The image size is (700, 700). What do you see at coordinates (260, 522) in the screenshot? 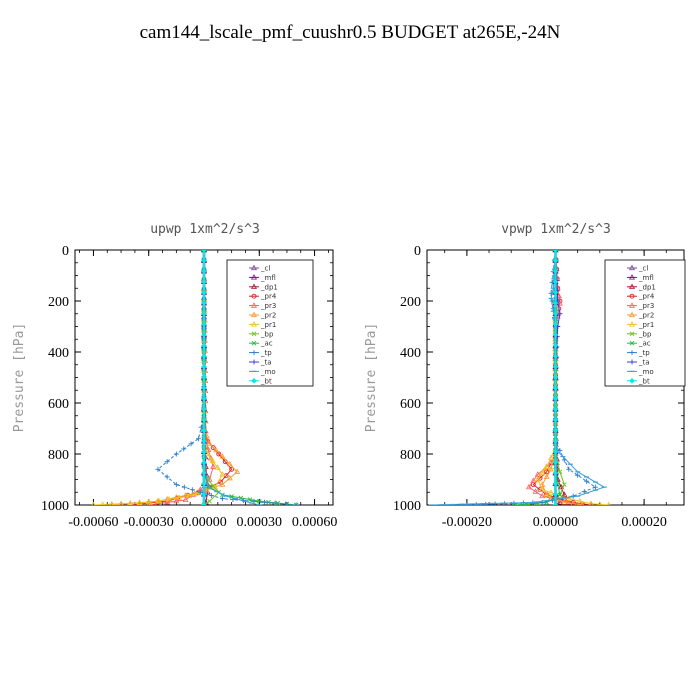
I see `x-tick-label: 0.00030` at bounding box center [260, 522].